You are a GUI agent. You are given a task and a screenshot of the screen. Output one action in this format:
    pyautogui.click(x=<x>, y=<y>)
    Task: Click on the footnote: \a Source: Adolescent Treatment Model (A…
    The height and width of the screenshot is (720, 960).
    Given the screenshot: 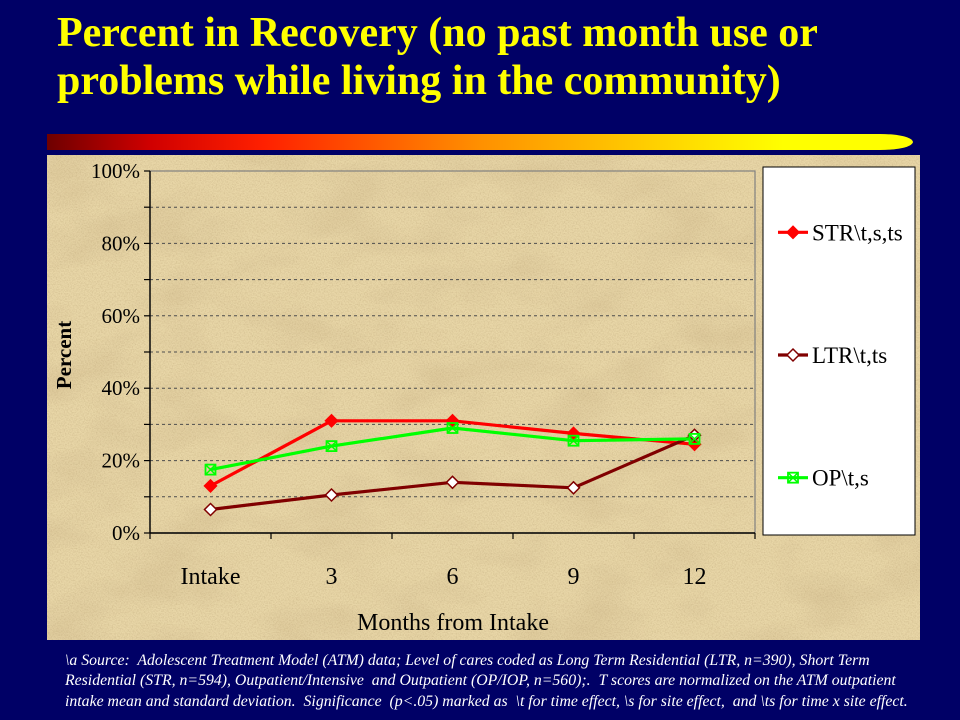 What is the action you would take?
    pyautogui.click(x=510, y=682)
    